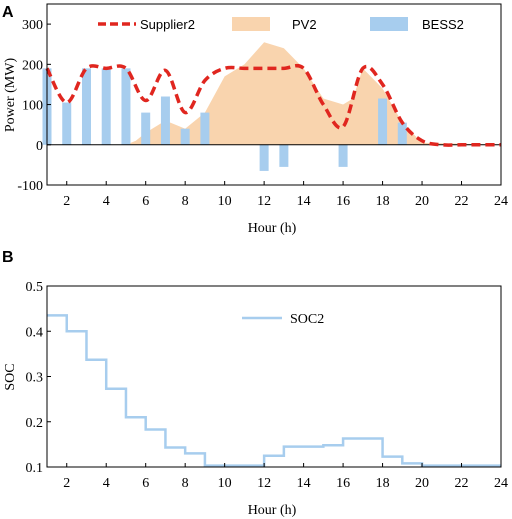 This screenshot has height=519, width=512. I want to click on panel-b-y-axis-label: SOC, so click(10, 376).